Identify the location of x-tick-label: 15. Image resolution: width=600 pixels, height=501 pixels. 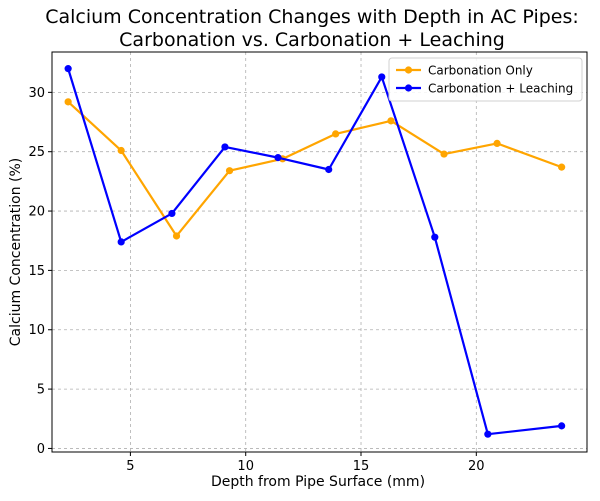
(361, 466).